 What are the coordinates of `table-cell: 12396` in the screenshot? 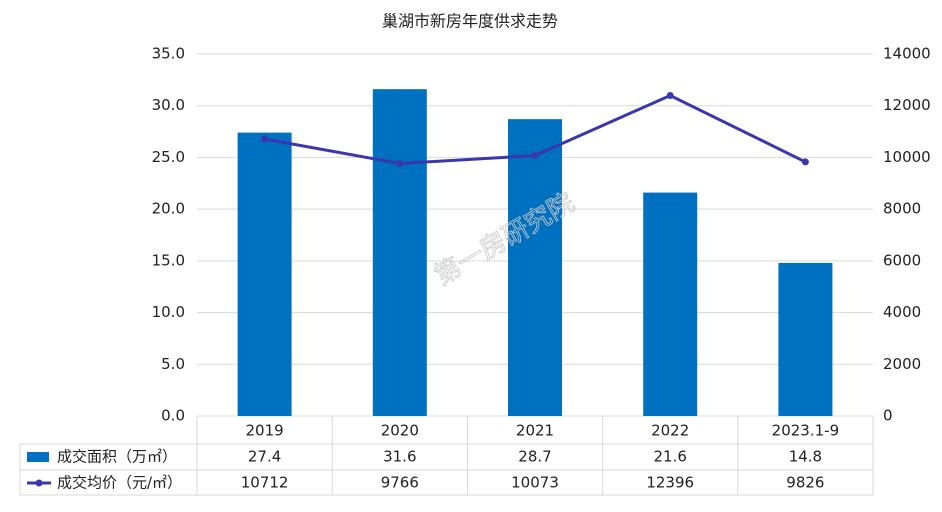 It's located at (670, 483).